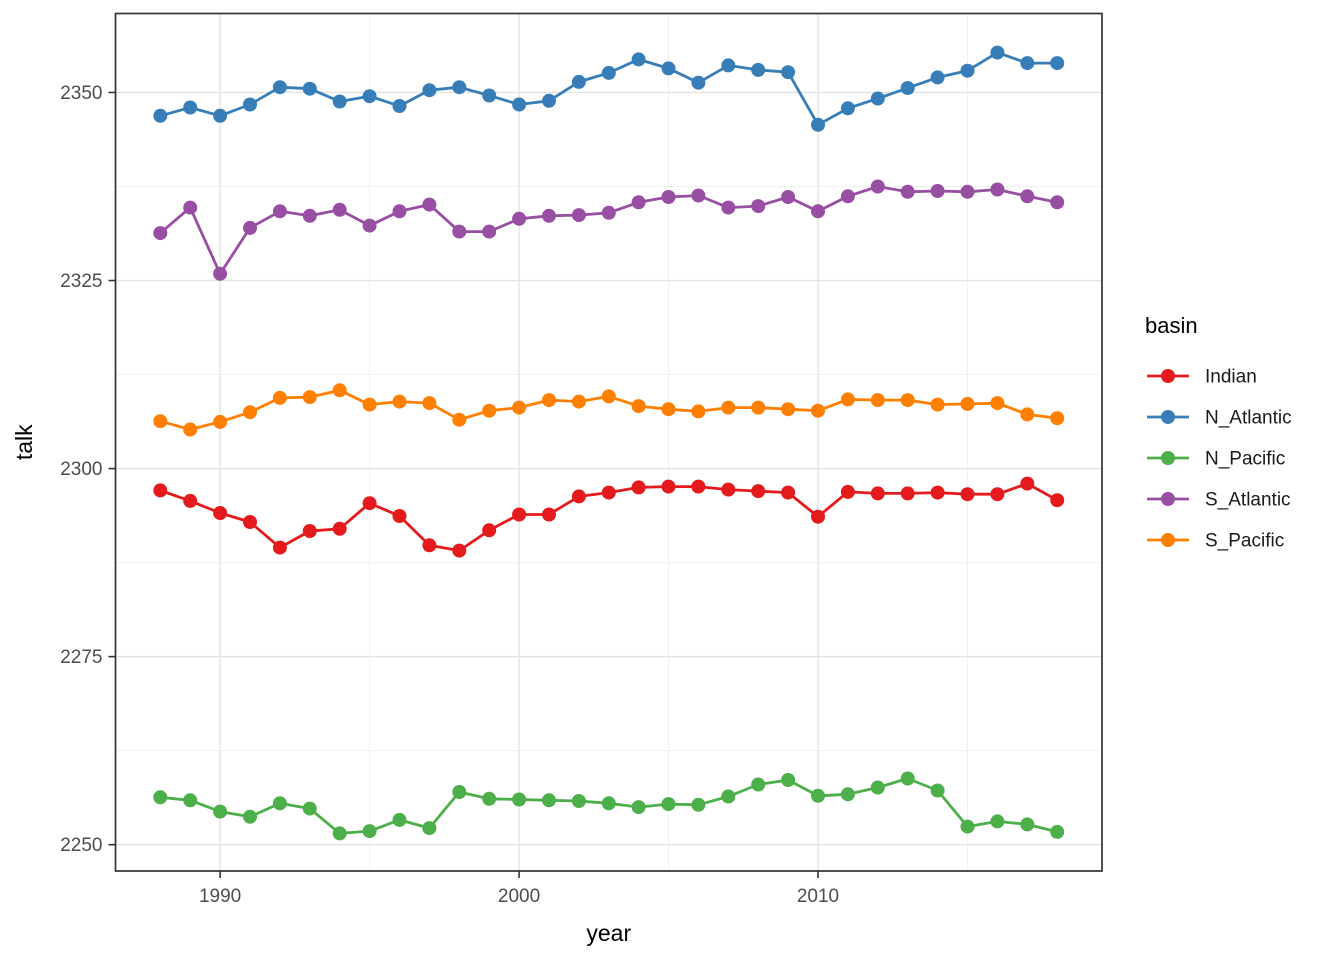  I want to click on legend-item-N_Pacific: N_Pacific, so click(1216, 459).